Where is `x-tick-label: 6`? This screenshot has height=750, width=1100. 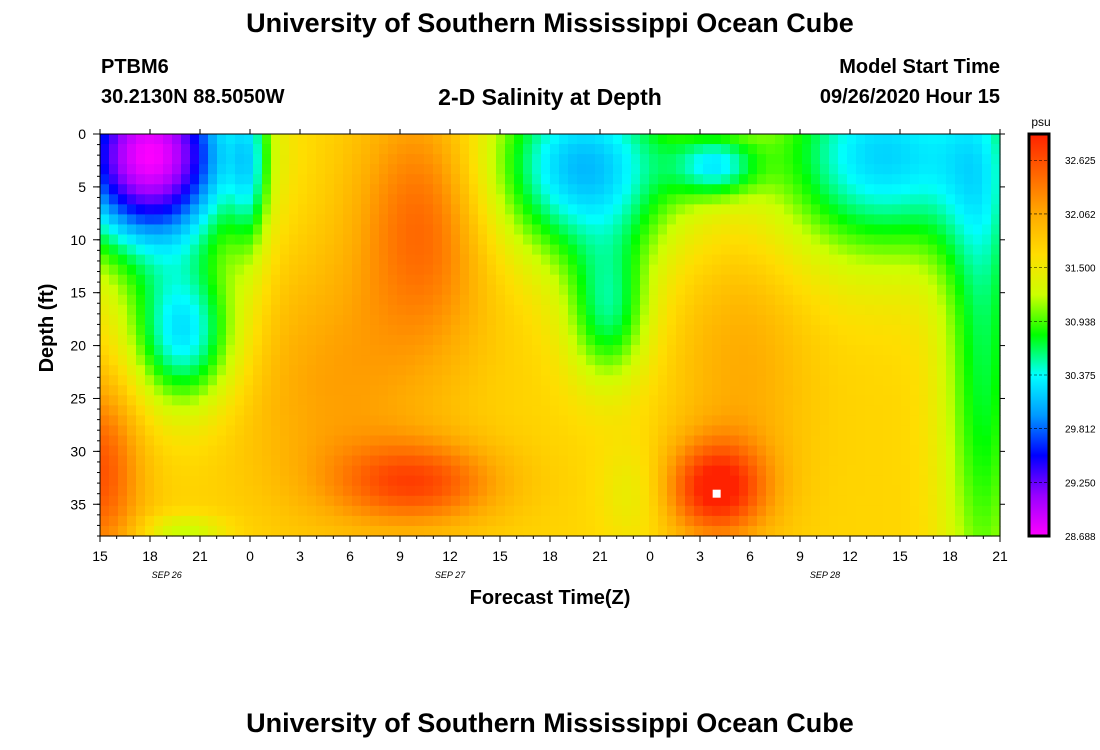 x-tick-label: 6 is located at coordinates (350, 556).